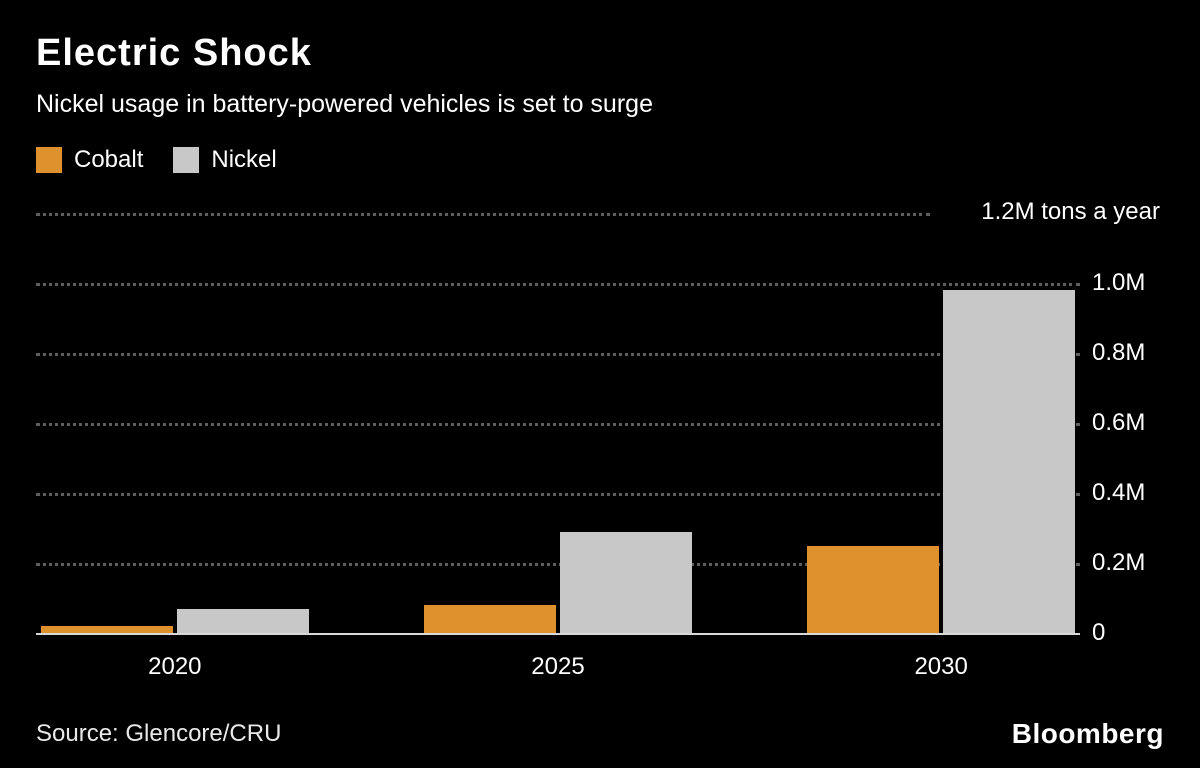  I want to click on bar-nickel-2025, so click(626, 582).